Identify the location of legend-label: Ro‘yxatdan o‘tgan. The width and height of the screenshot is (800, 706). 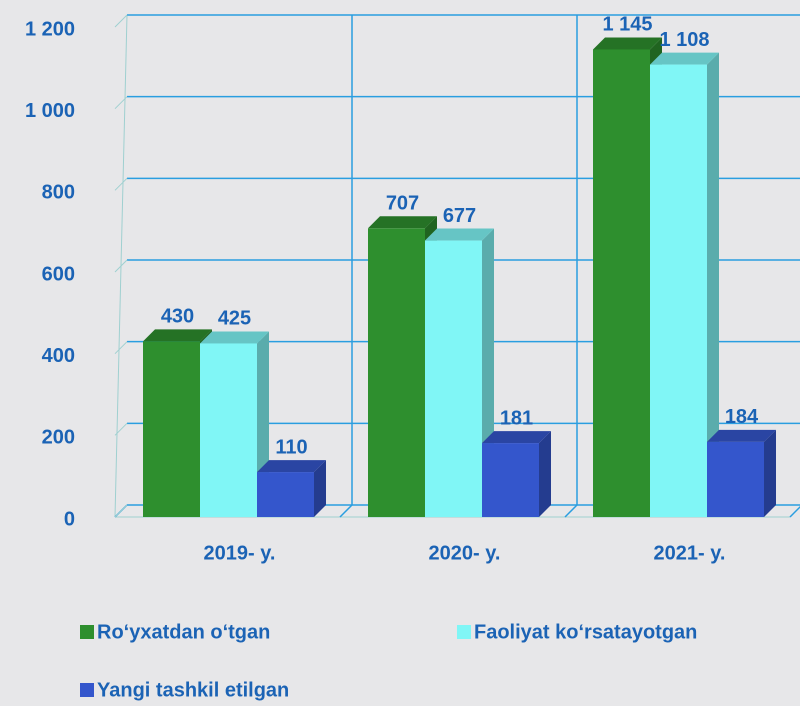
(183, 632).